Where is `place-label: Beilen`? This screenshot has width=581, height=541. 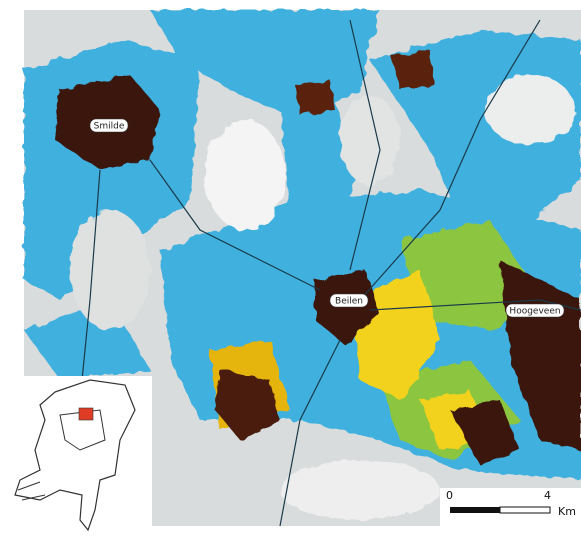
place-label: Beilen is located at coordinates (349, 302).